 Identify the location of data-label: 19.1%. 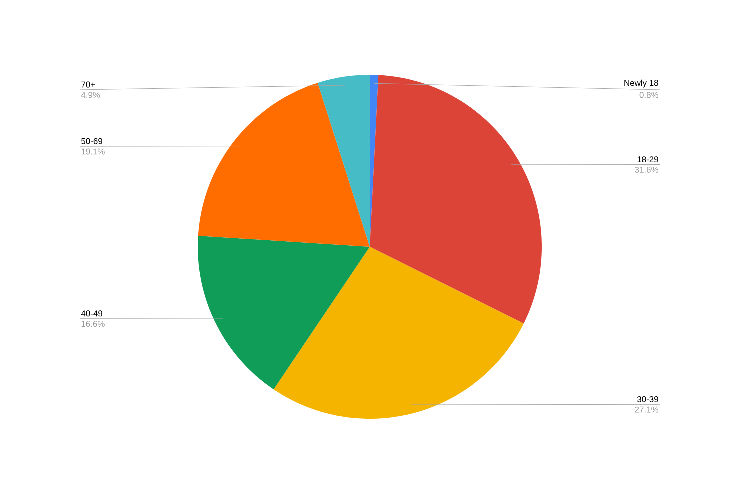
(93, 151).